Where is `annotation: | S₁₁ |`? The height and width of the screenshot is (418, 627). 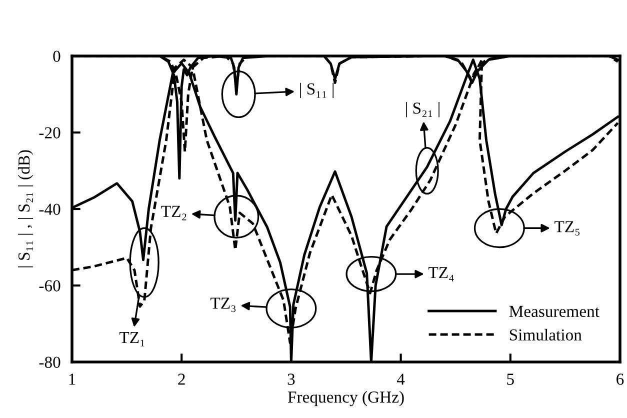 annotation: | S₁₁ | is located at coordinates (317, 90).